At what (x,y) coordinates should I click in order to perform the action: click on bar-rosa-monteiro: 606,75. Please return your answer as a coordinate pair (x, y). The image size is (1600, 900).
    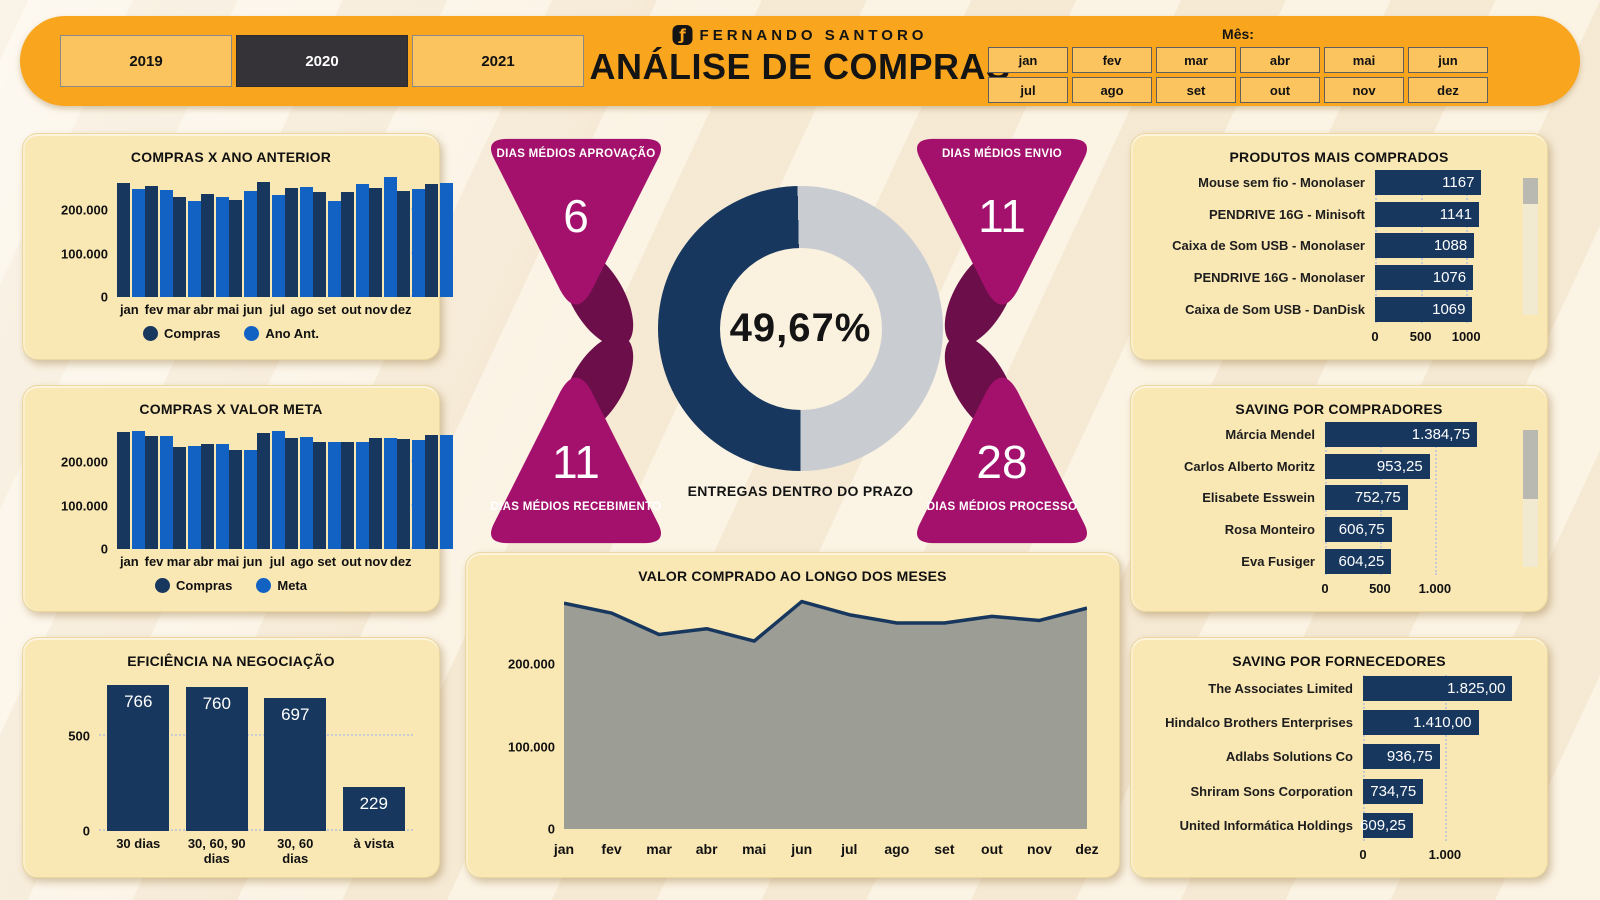
    Looking at the image, I should click on (1358, 530).